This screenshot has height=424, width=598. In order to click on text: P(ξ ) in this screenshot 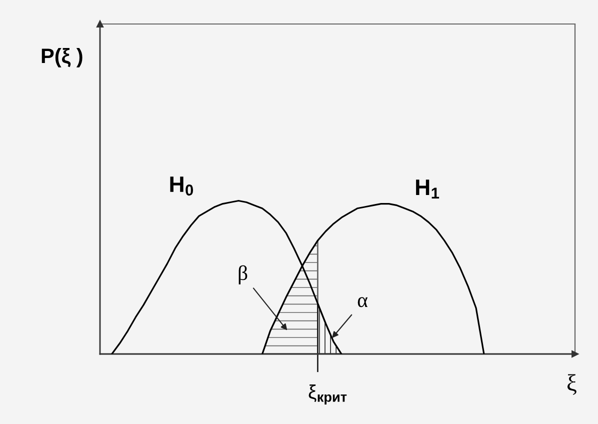, I will do `click(62, 58)`.